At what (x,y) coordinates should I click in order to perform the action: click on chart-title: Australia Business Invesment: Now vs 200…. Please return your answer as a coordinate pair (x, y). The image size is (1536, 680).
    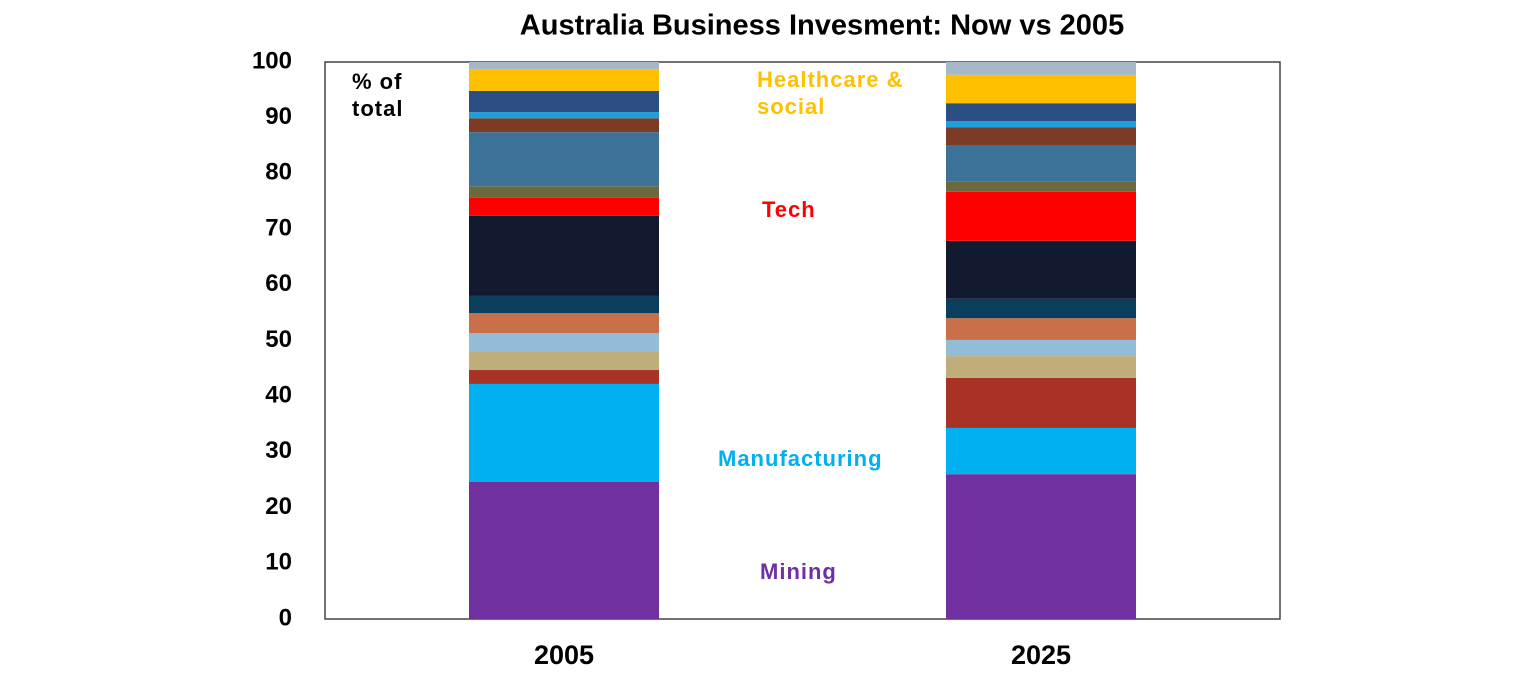
    Looking at the image, I should click on (822, 26).